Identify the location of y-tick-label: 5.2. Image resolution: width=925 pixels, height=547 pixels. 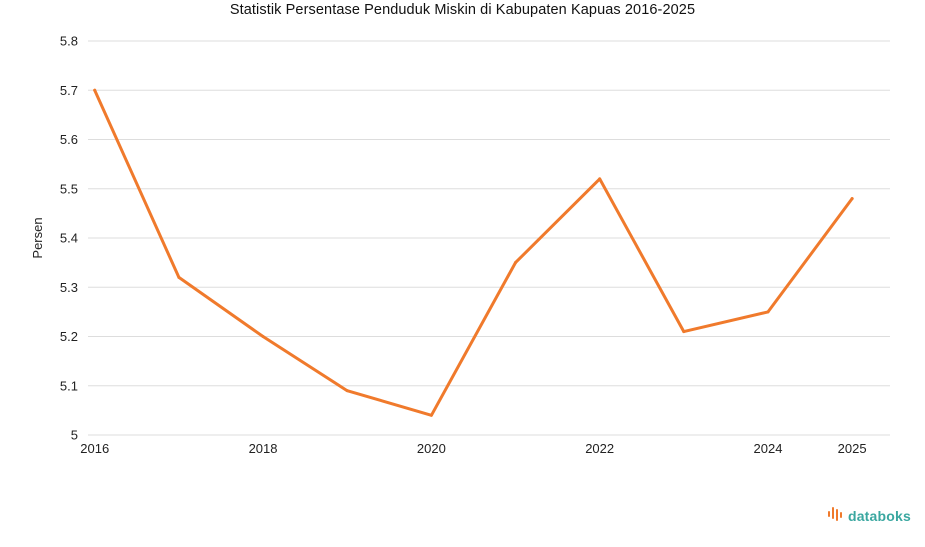
(69, 336).